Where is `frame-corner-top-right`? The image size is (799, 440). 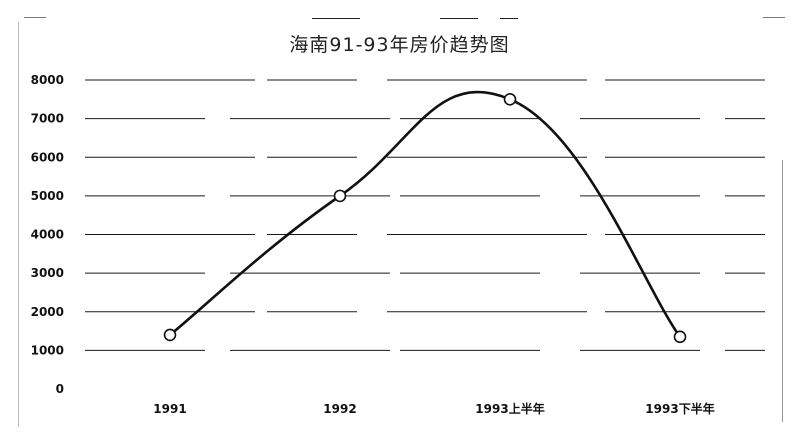
frame-corner-top-right is located at coordinates (774, 17).